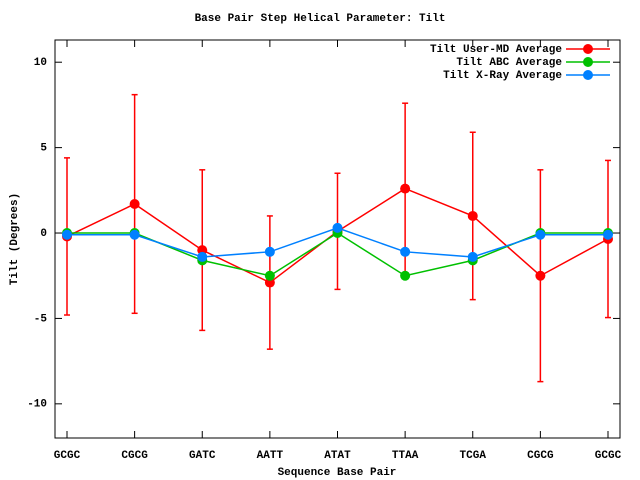 The width and height of the screenshot is (640, 480). What do you see at coordinates (337, 456) in the screenshot?
I see `x-tick-label: ATAT` at bounding box center [337, 456].